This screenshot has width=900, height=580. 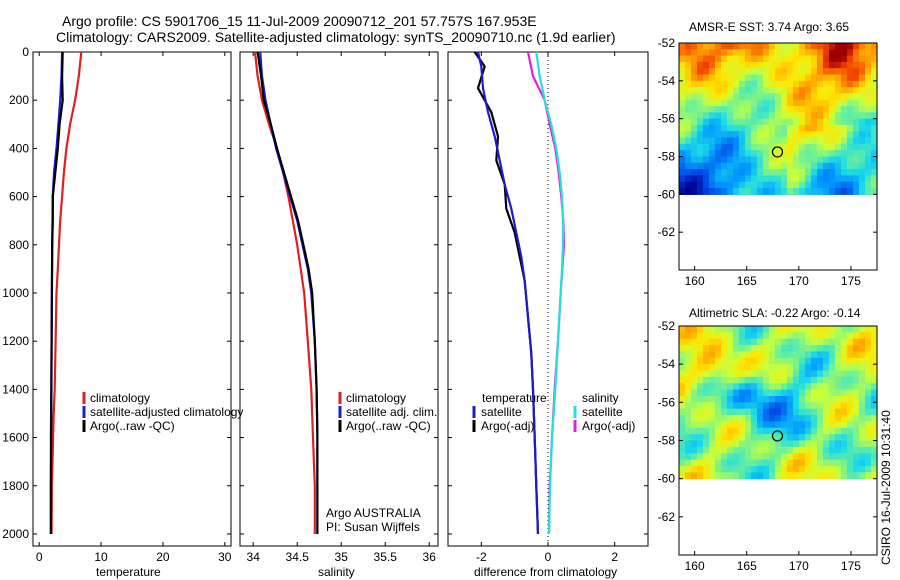 I want to click on xtick-label: 0, so click(x=548, y=557).